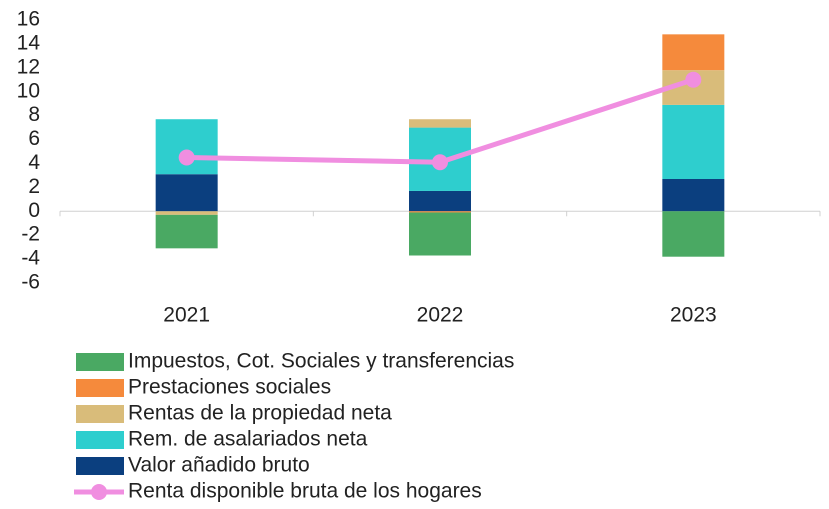  Describe the element at coordinates (229, 387) in the screenshot. I see `legend-label: Prestaciones sociales` at that location.